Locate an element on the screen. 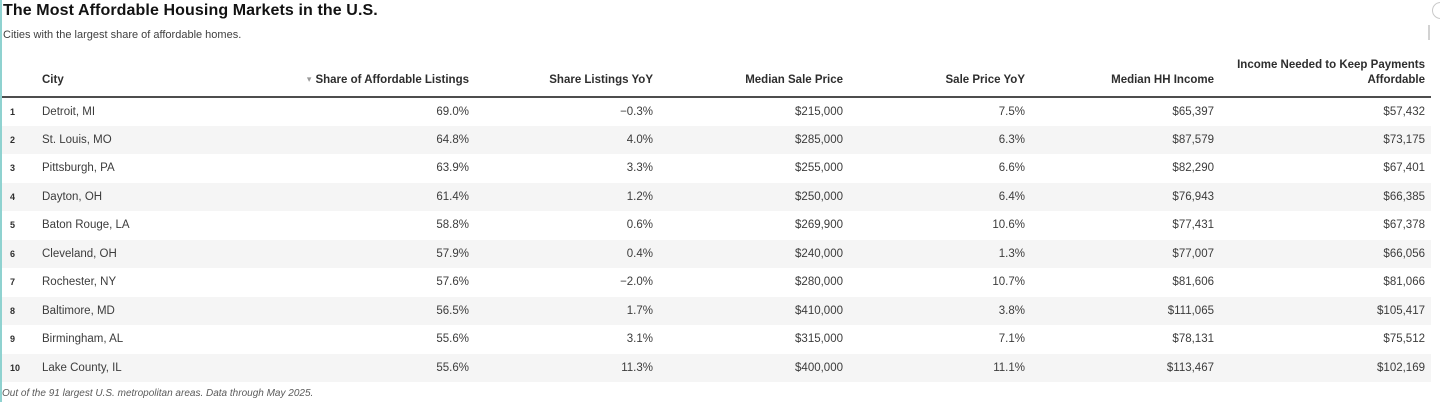  cell-median_hh: $76,943 is located at coordinates (1193, 196).